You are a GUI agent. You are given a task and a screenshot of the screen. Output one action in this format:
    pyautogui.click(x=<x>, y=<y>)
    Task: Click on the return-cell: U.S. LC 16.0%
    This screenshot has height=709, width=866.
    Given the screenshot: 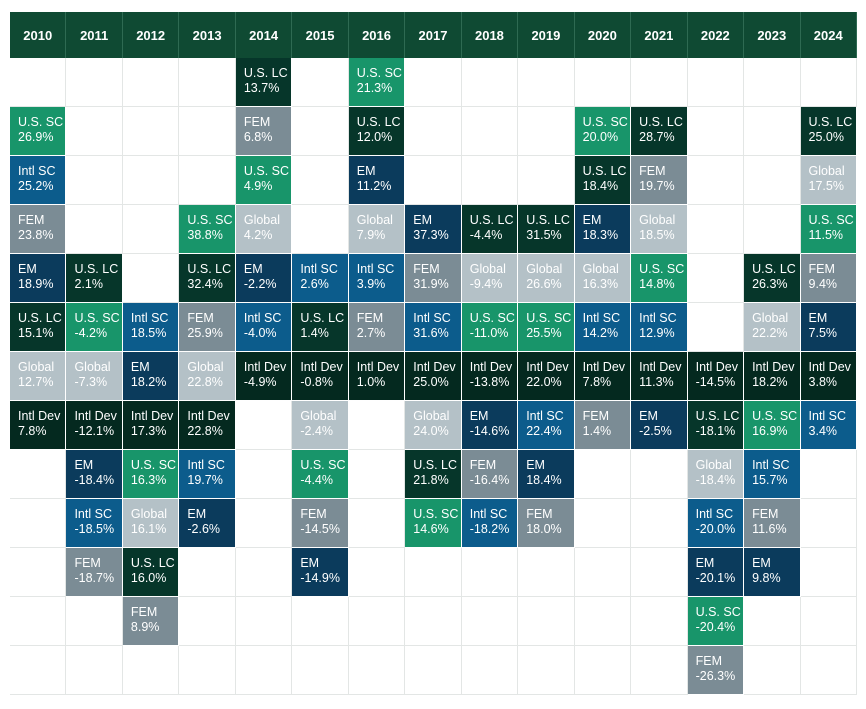 What is the action you would take?
    pyautogui.click(x=151, y=572)
    